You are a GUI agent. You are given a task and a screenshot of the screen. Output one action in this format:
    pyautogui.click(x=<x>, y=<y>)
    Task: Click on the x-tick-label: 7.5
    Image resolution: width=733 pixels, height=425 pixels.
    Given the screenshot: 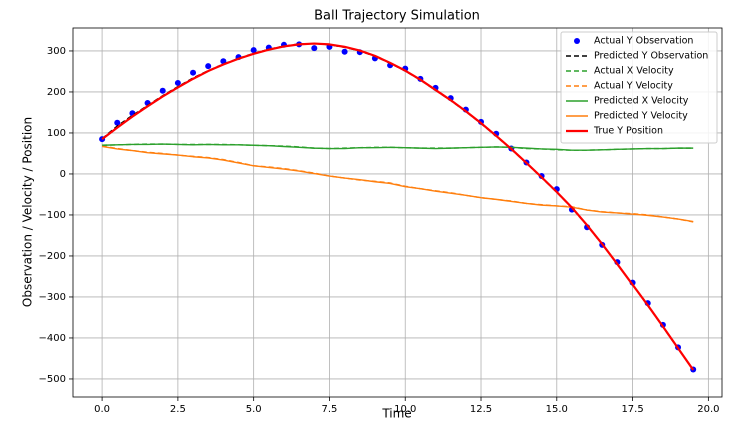 What is the action you would take?
    pyautogui.click(x=329, y=409)
    